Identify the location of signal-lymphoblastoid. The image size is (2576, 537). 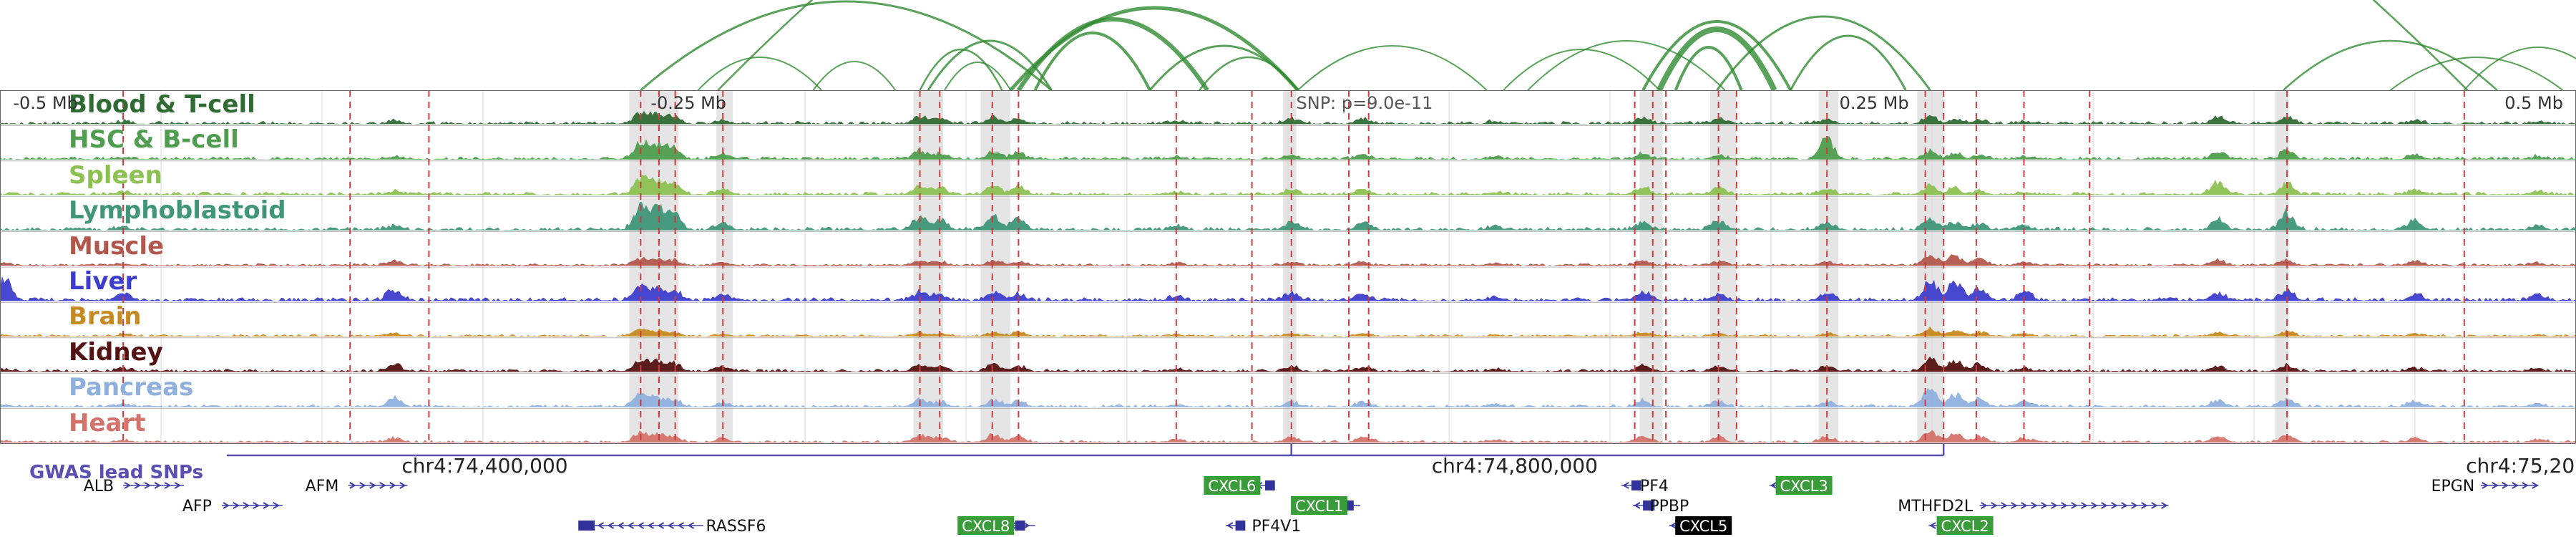
(1288, 216).